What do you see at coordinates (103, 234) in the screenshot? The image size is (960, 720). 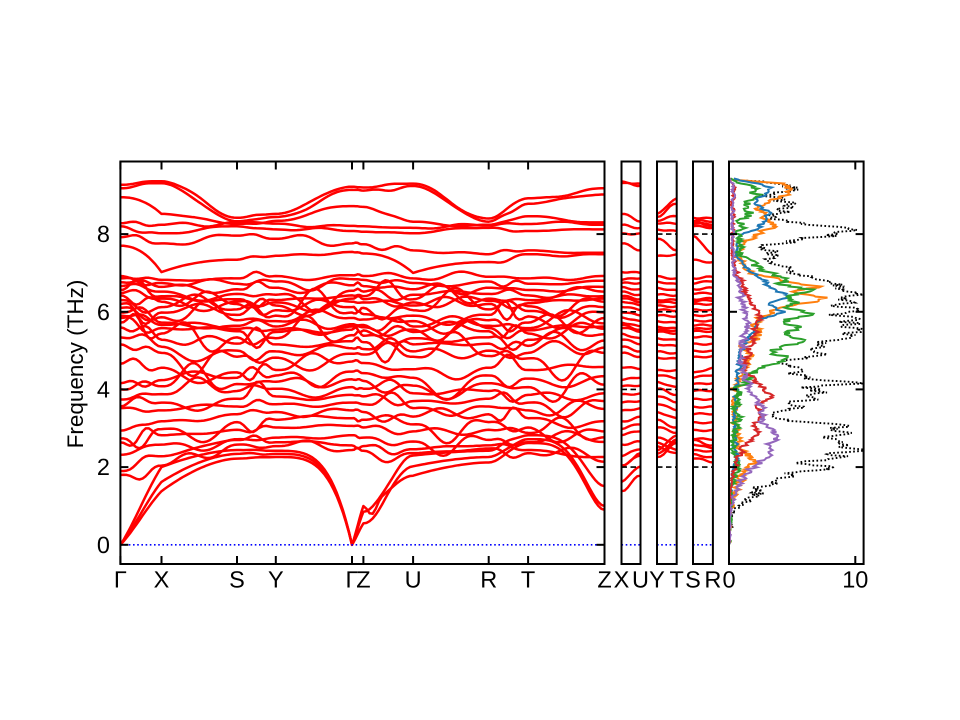 I see `svg-text: 8` at bounding box center [103, 234].